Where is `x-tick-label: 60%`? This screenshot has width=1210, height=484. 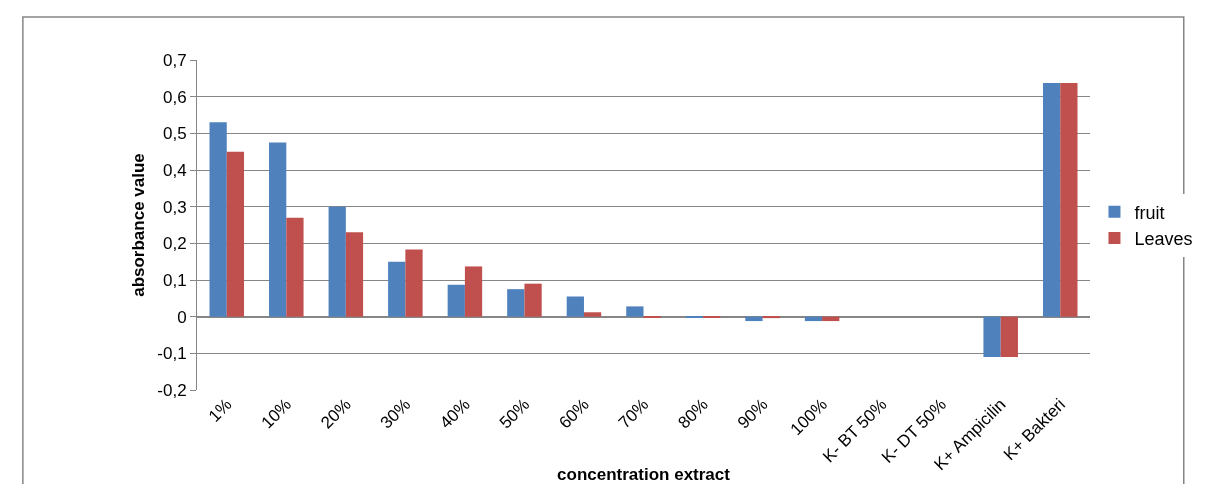
x-tick-label: 60% is located at coordinates (574, 413).